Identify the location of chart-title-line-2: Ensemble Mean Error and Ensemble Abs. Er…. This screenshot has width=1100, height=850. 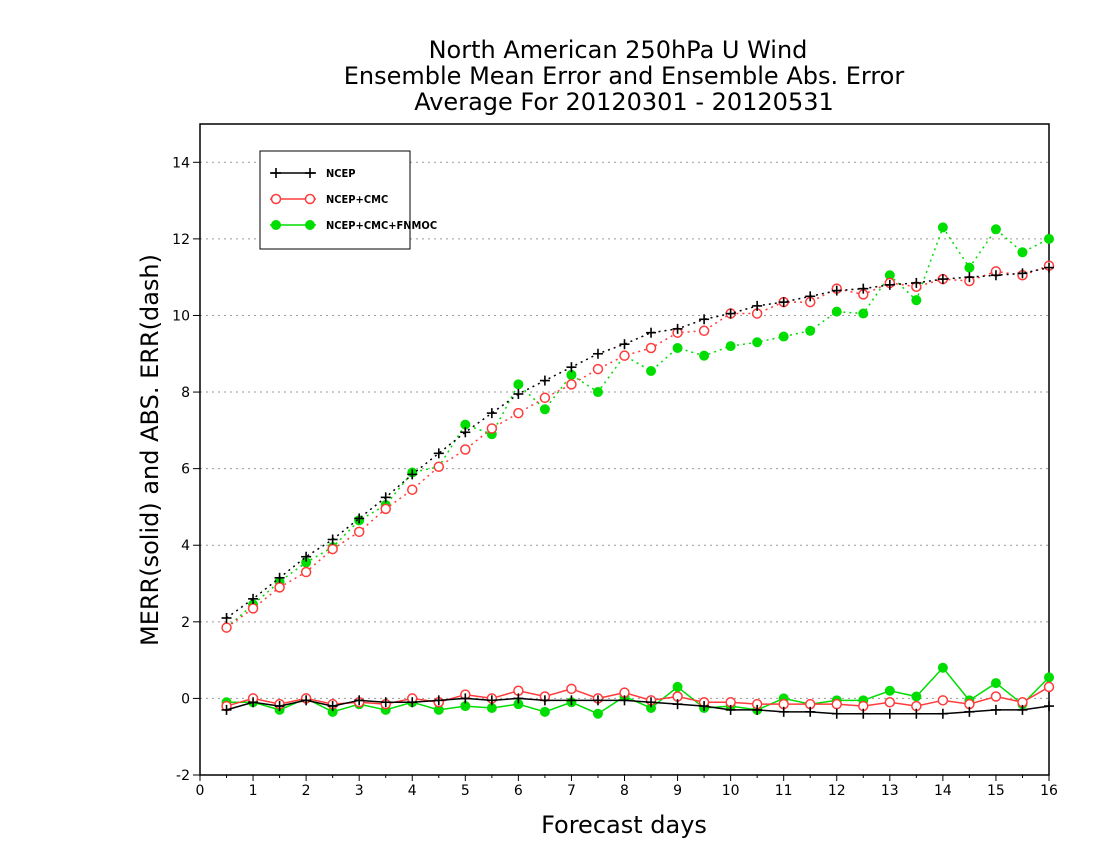
(624, 76).